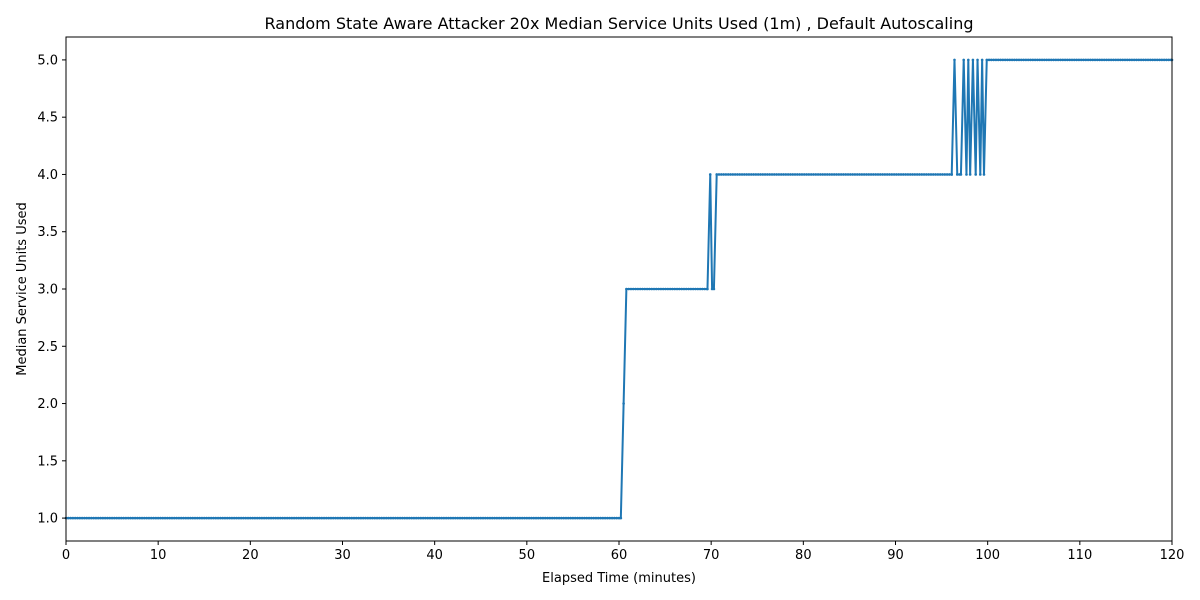  Describe the element at coordinates (527, 555) in the screenshot. I see `x-tick-label: 50` at that location.